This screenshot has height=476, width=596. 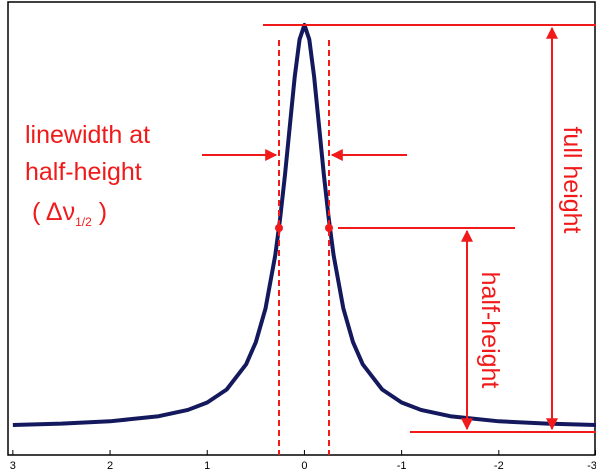 What do you see at coordinates (499, 466) in the screenshot?
I see `x-tick-label: -2` at bounding box center [499, 466].